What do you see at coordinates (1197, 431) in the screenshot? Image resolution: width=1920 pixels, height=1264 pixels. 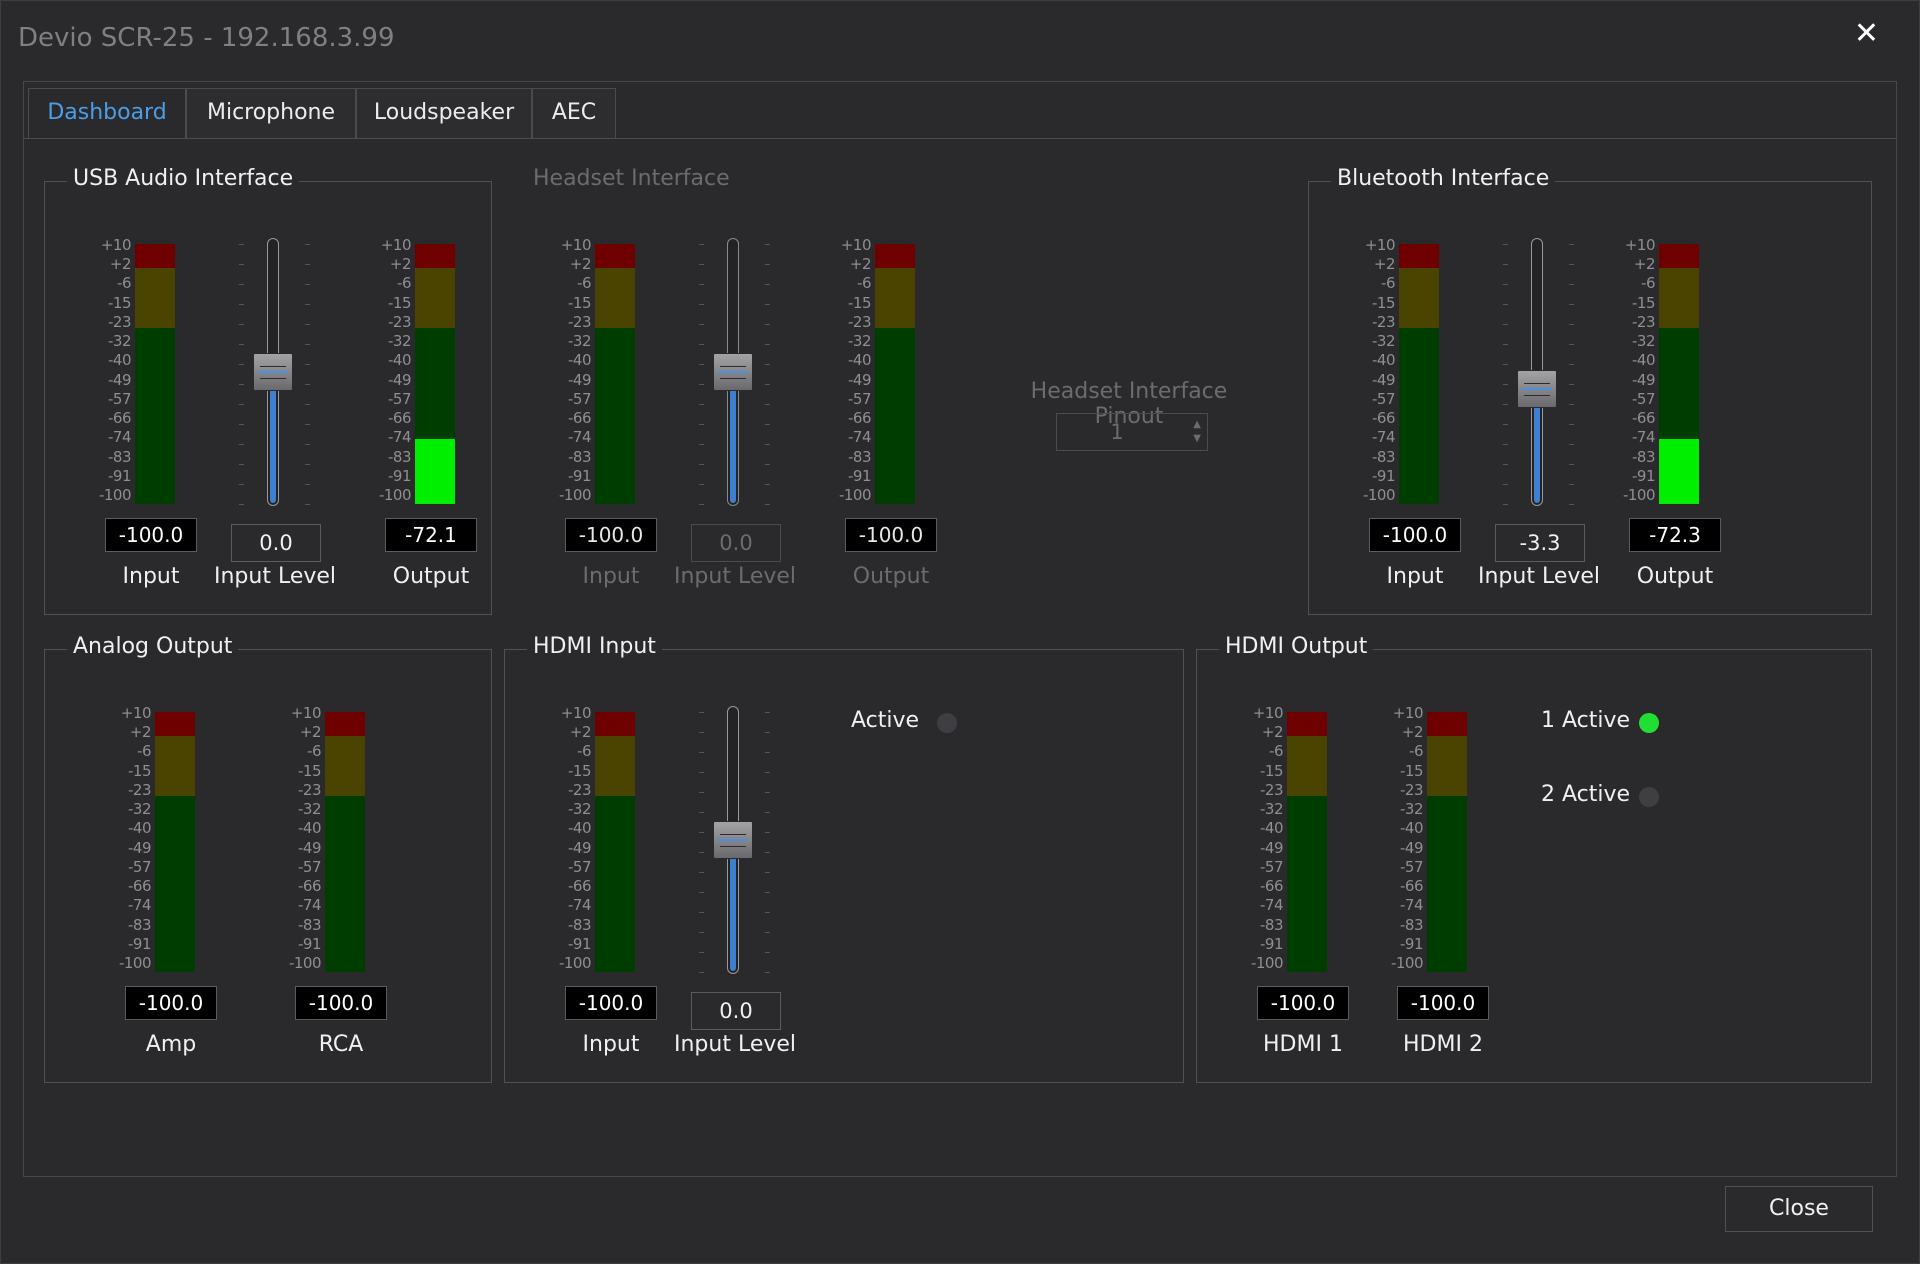 I see `spinner-arrows-icon: ▲ ▼` at bounding box center [1197, 431].